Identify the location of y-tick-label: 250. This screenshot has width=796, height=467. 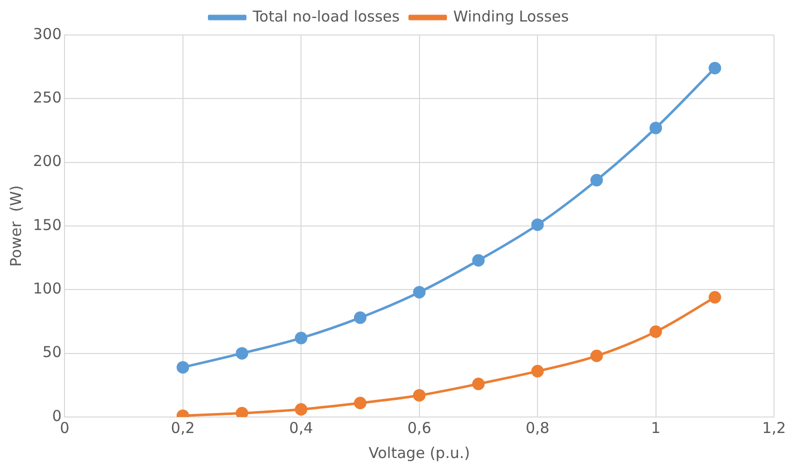
(47, 97).